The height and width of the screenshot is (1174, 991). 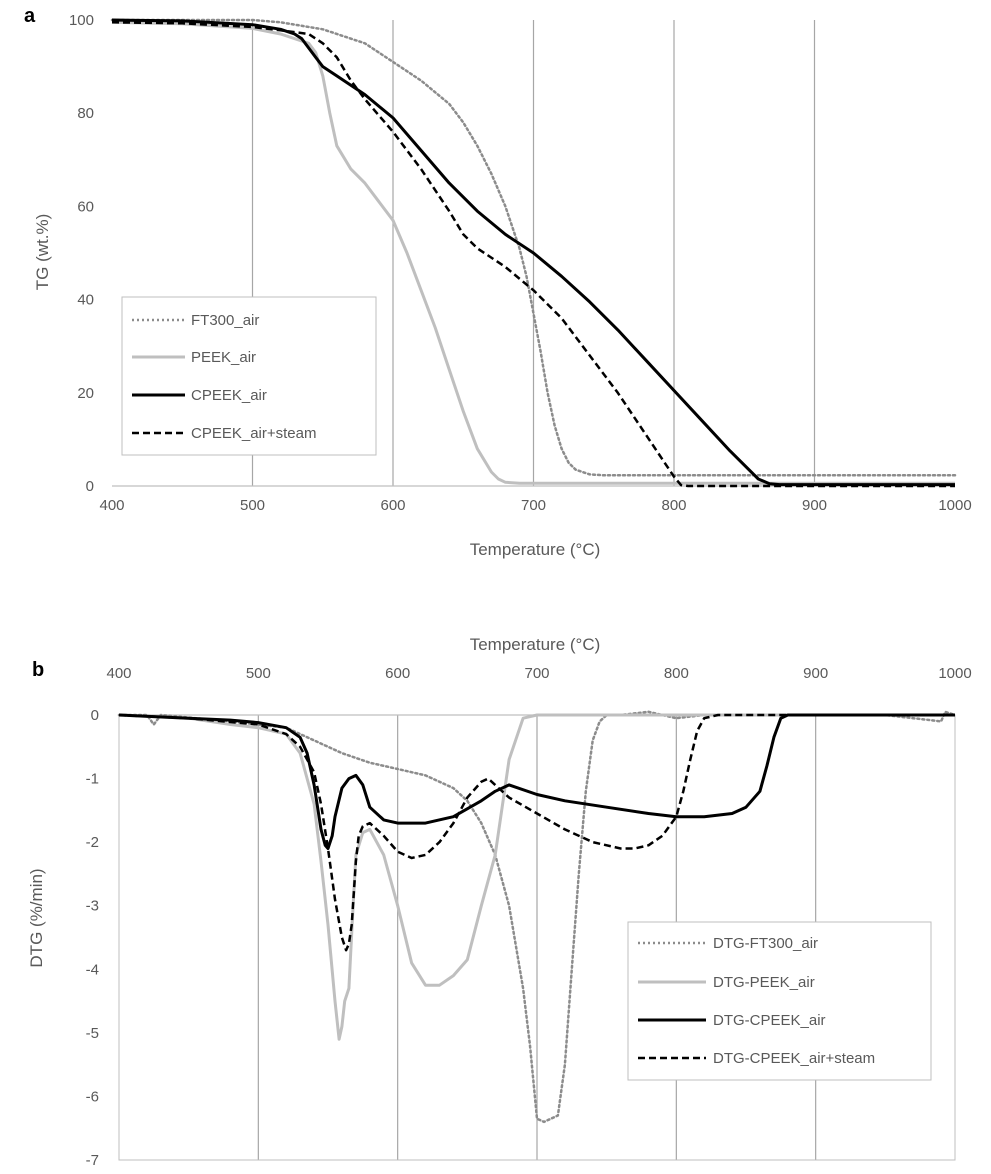 I want to click on dtg-x-tick-label: 800, so click(x=676, y=673).